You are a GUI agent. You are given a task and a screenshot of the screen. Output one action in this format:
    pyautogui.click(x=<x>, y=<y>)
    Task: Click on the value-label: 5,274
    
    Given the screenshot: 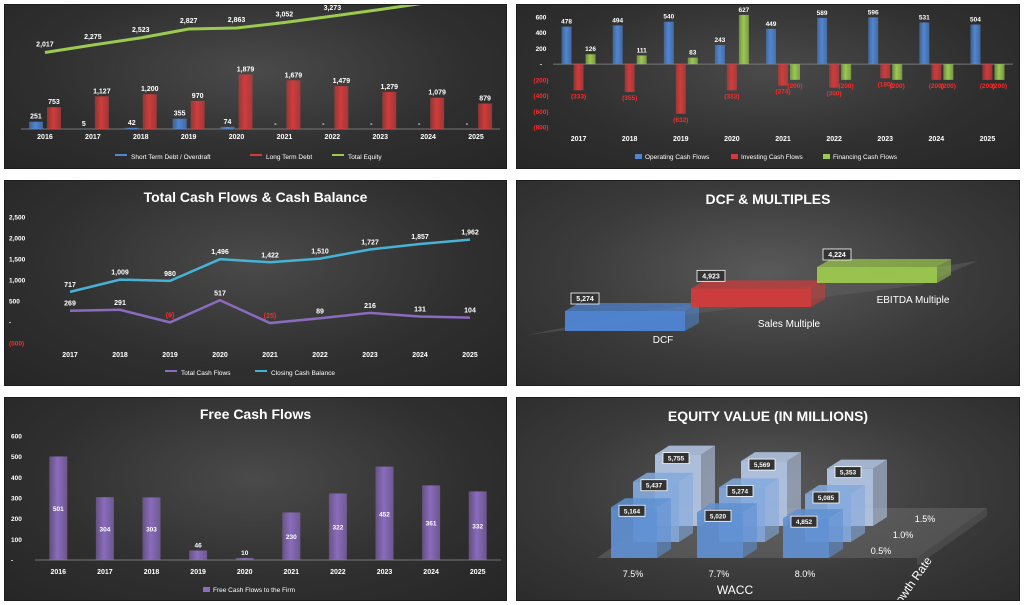 What is the action you would take?
    pyautogui.click(x=585, y=299)
    